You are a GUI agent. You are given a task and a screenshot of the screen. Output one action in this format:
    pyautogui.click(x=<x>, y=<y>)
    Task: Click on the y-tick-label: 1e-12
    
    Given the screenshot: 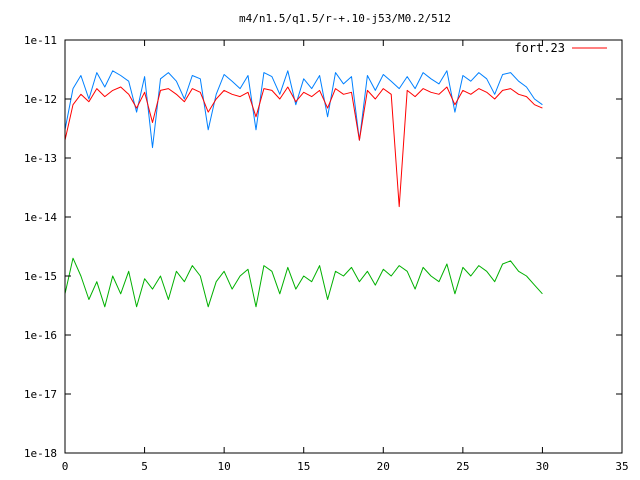 What is the action you would take?
    pyautogui.click(x=40, y=99)
    